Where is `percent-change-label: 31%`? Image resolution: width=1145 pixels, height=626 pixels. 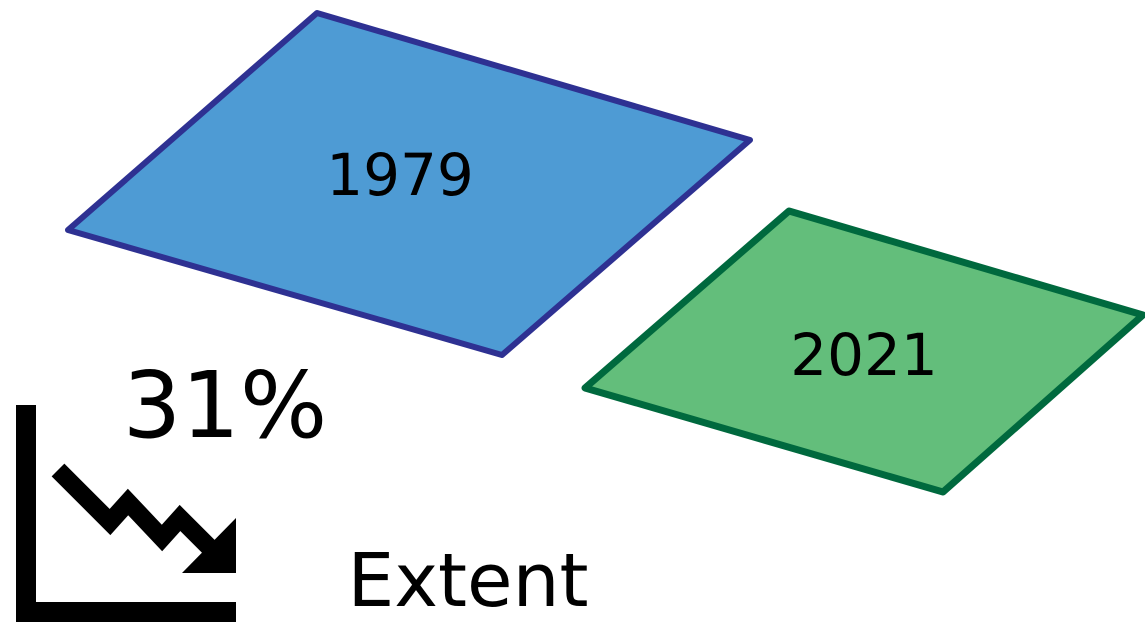
percent-change-label: 31% is located at coordinates (225, 405).